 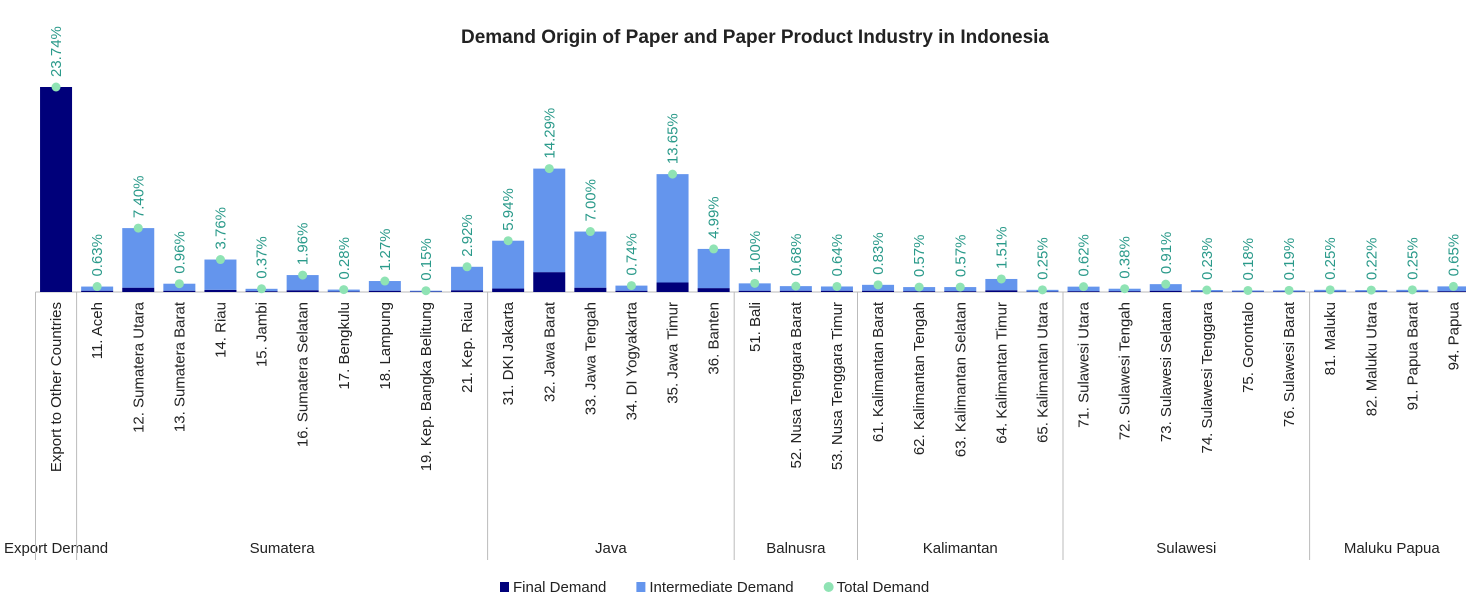 What do you see at coordinates (714, 338) in the screenshot?
I see `x-tick-label: 36. Banten` at bounding box center [714, 338].